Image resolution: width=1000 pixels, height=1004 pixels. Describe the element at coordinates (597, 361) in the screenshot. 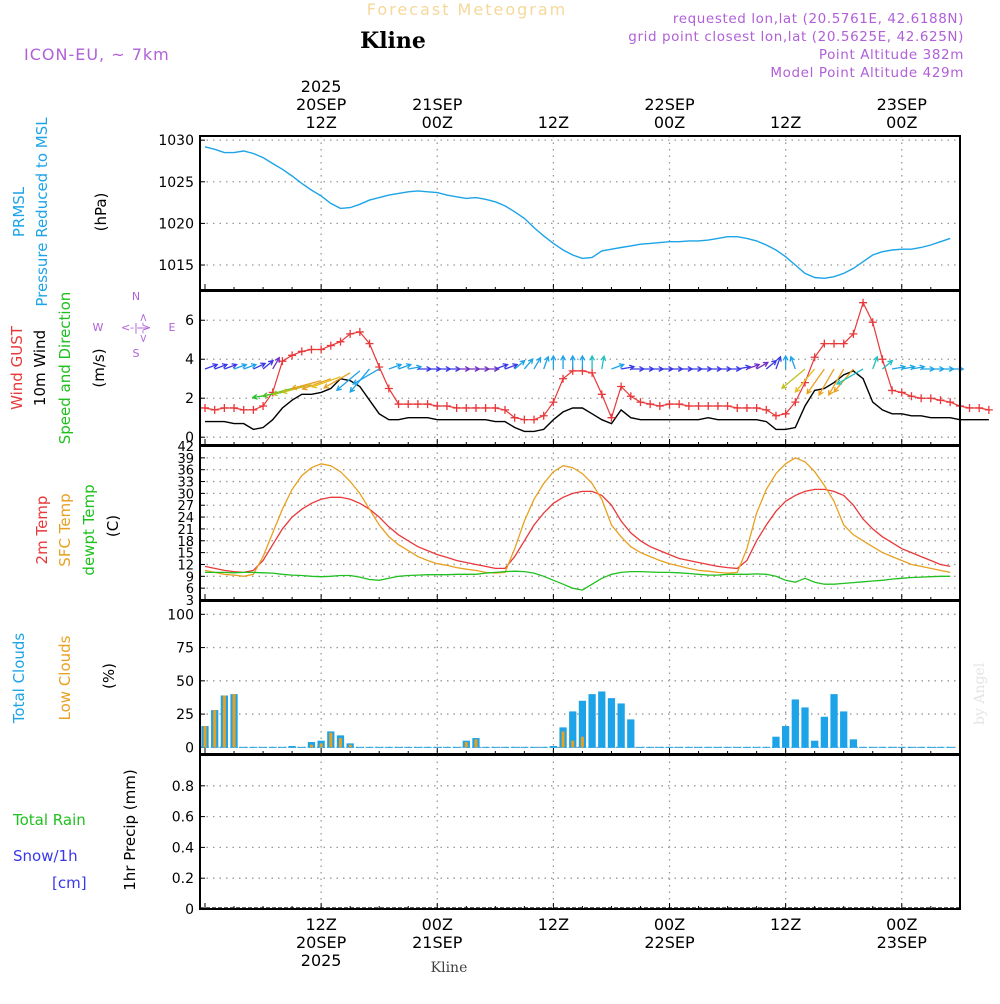

I see `wind-gust-line` at that location.